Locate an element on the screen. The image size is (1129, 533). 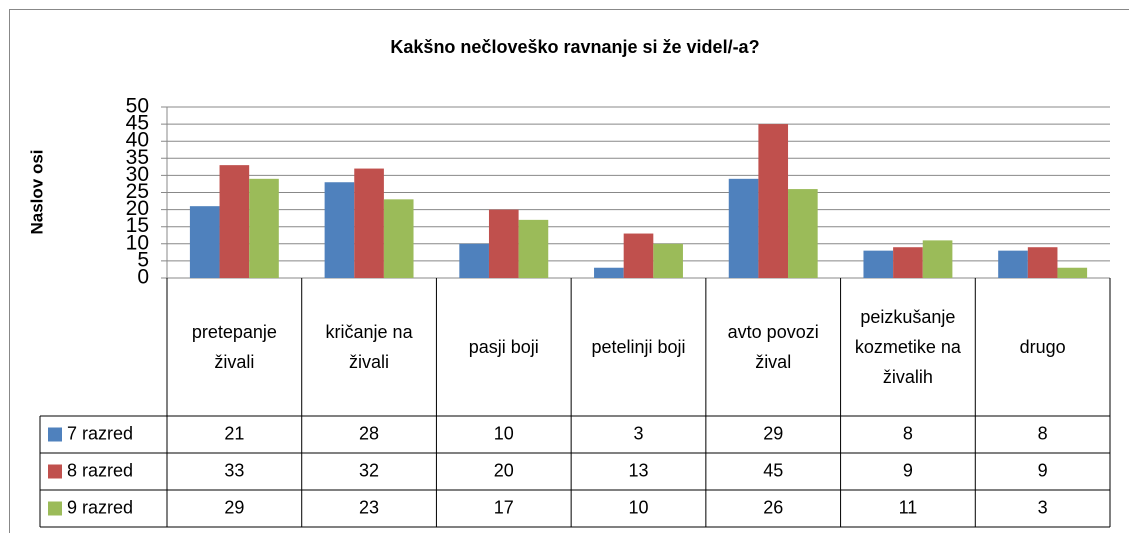
table-value: 23 is located at coordinates (369, 507).